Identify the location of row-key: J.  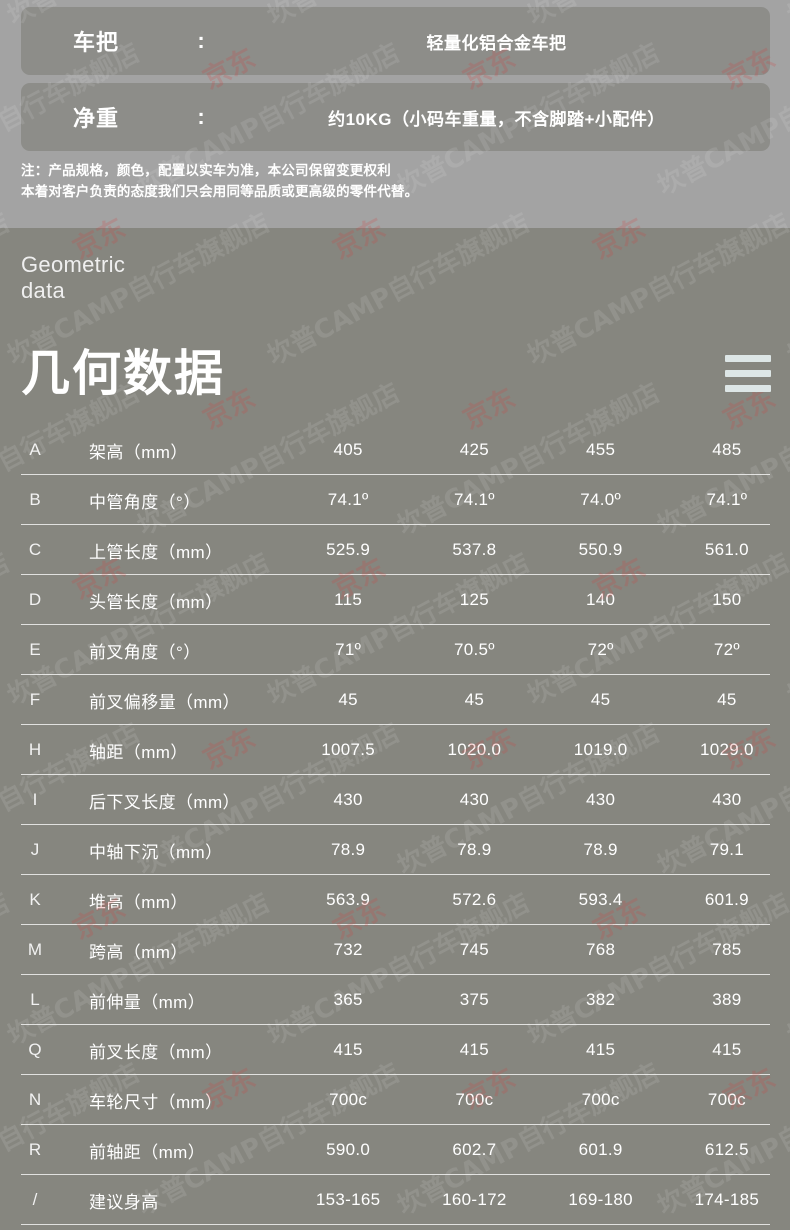
(35, 849).